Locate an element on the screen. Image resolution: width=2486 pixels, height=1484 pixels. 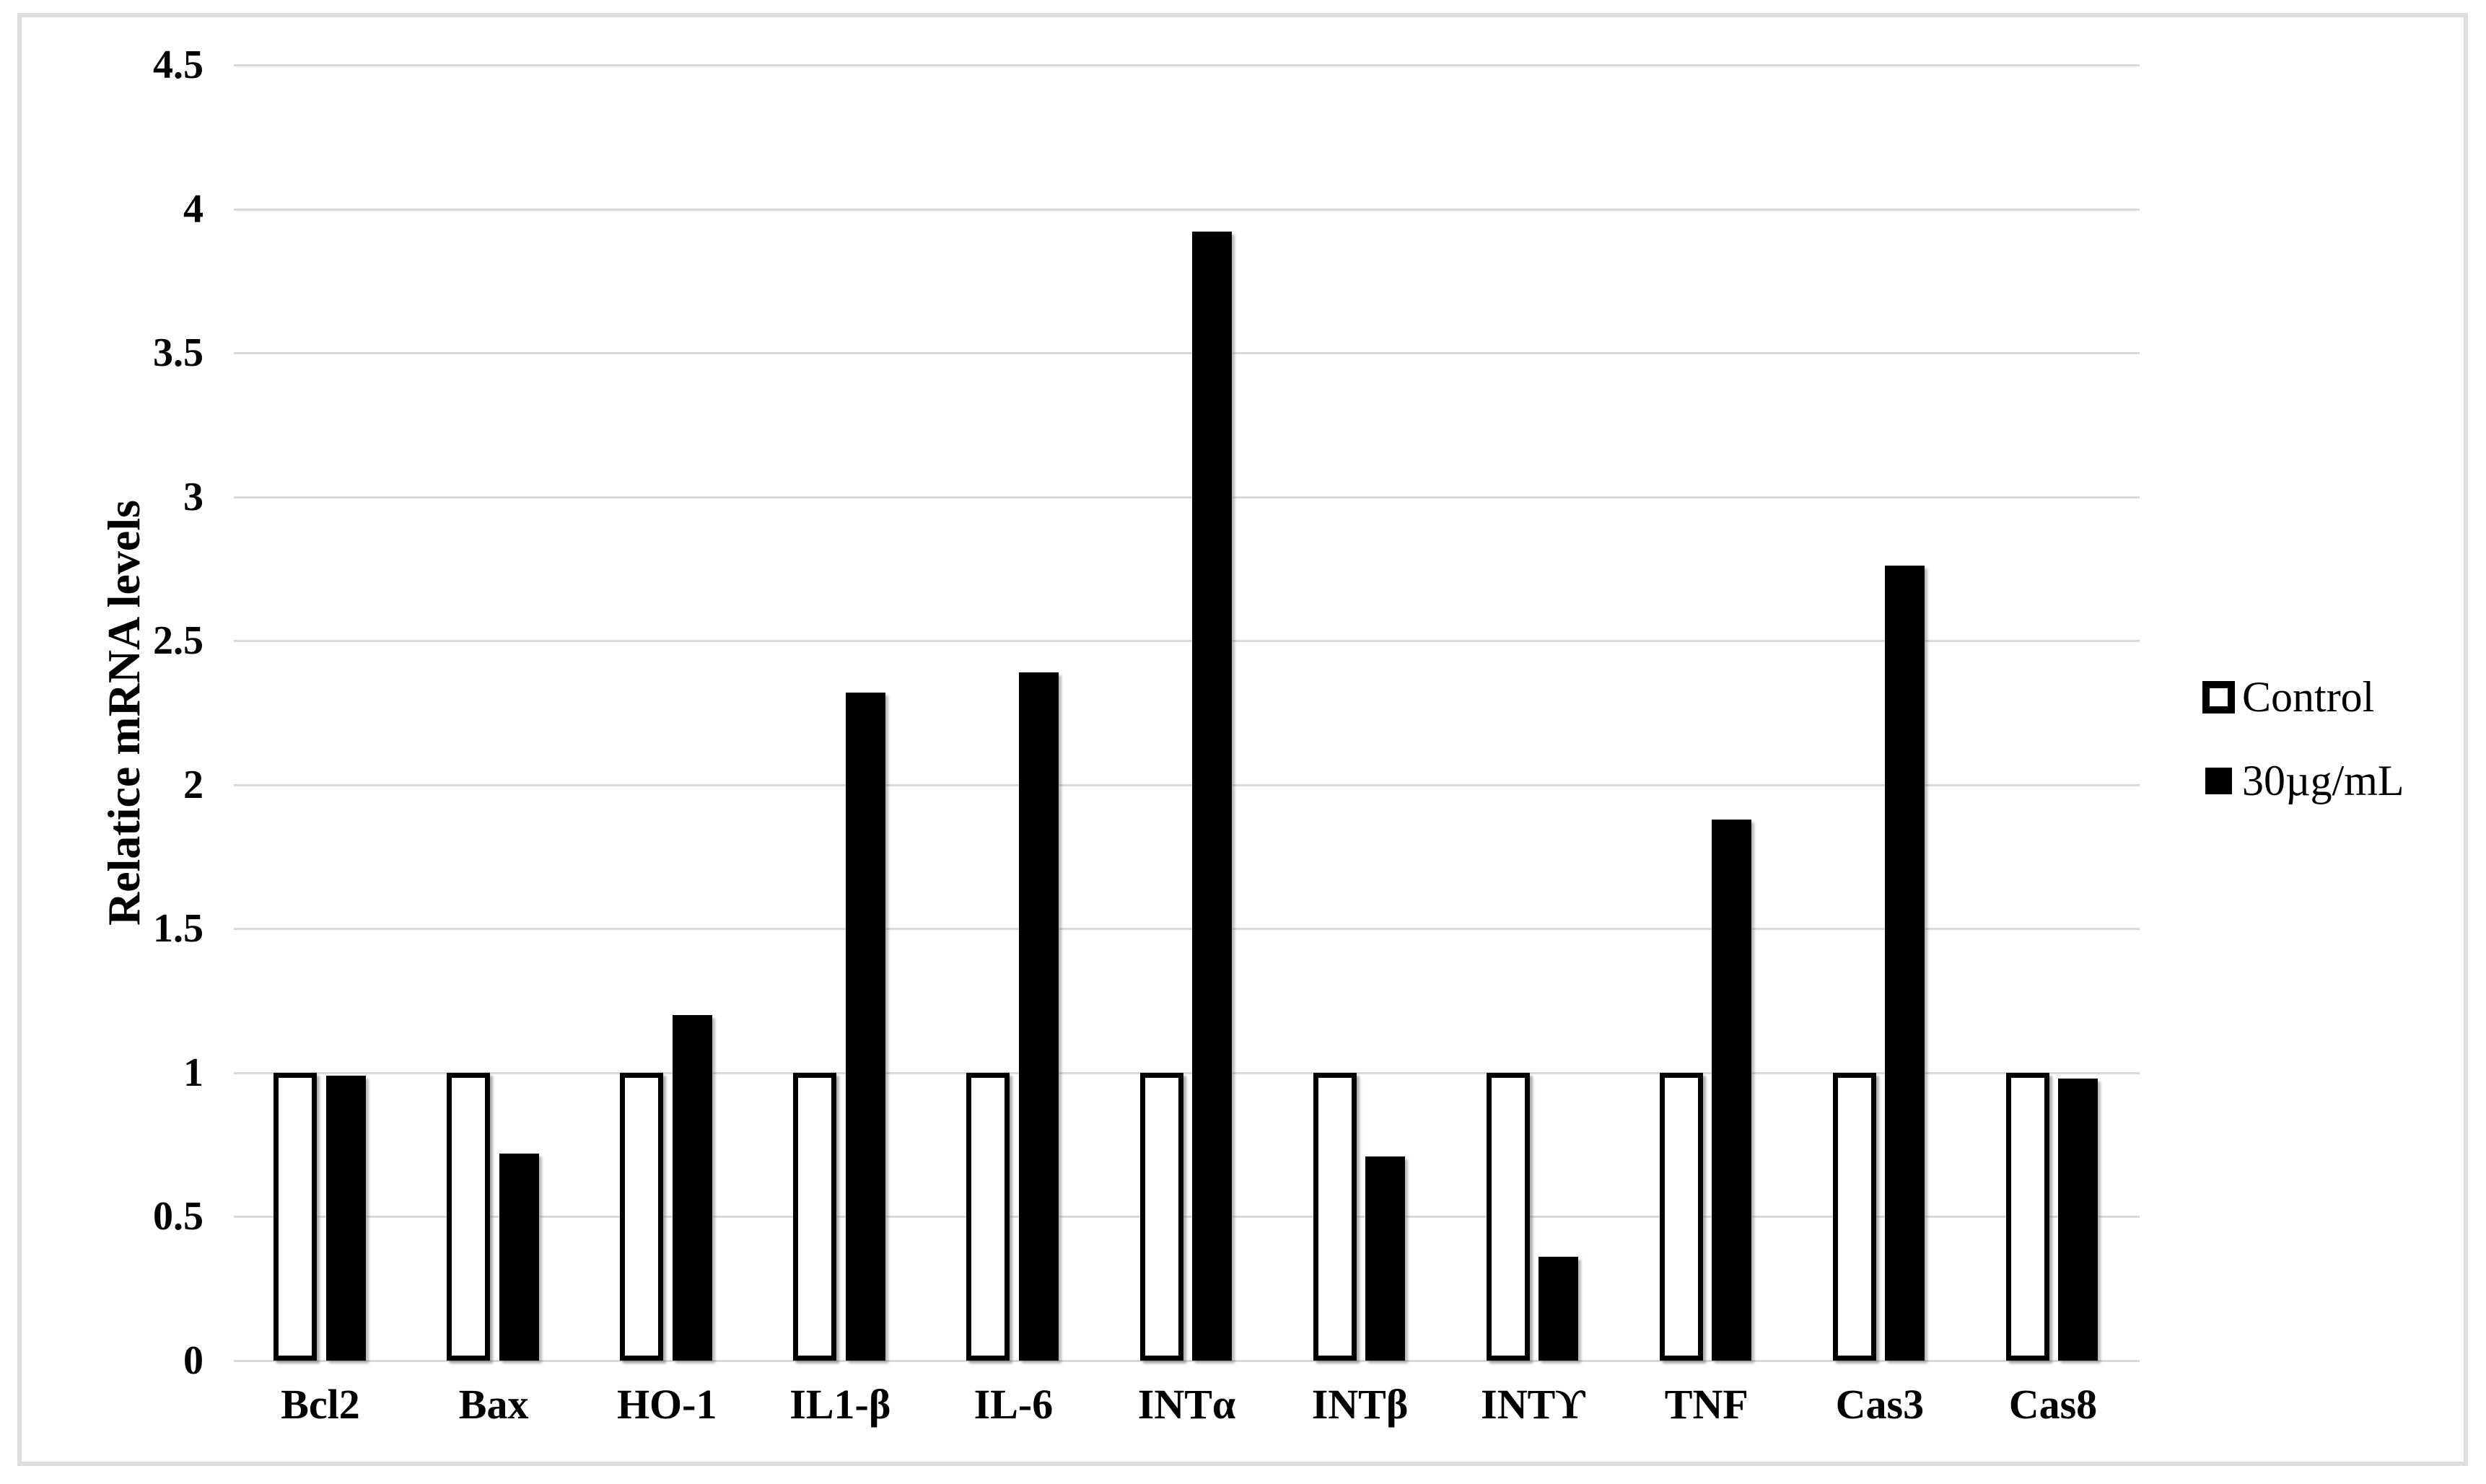
y-tick-label-0: 0 is located at coordinates (193, 1360).